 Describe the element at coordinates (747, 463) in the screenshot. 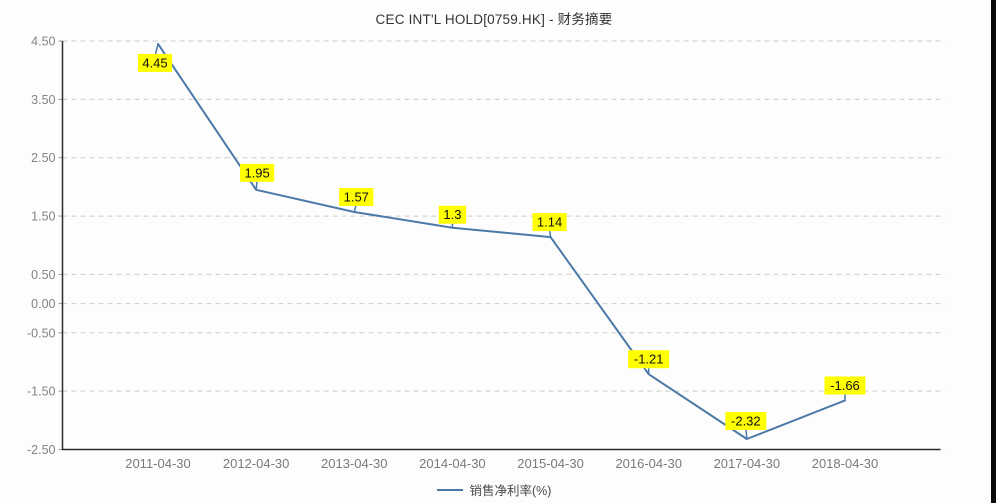

I see `x-axis-label: 2017-04-30` at that location.